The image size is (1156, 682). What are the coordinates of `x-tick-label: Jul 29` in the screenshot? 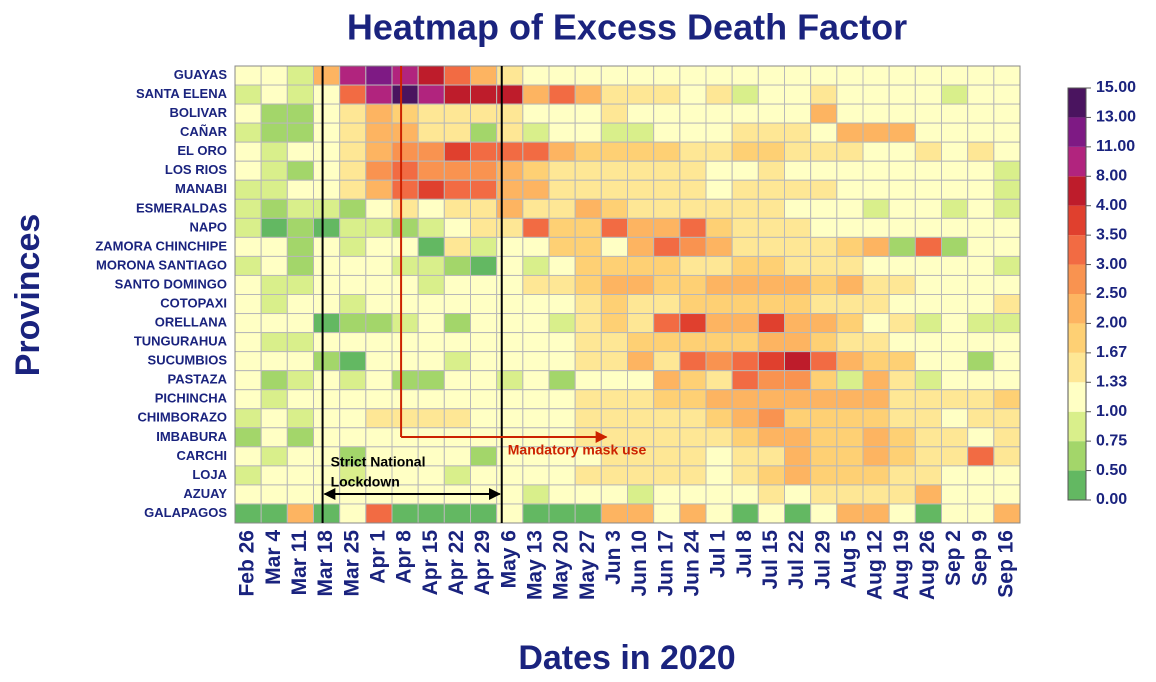 It's located at (822, 560).